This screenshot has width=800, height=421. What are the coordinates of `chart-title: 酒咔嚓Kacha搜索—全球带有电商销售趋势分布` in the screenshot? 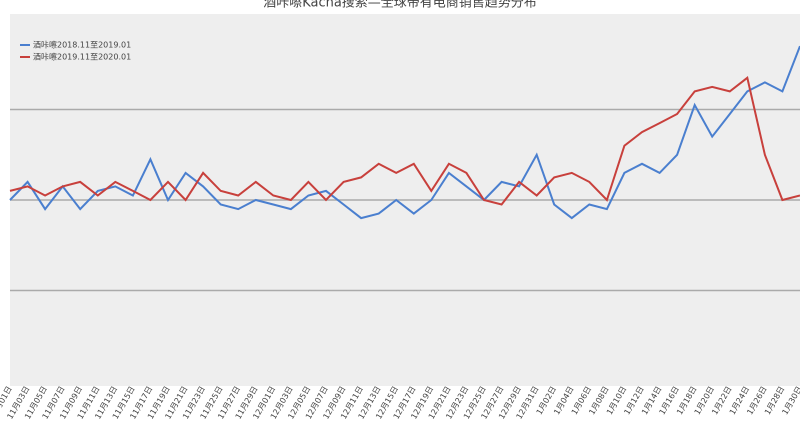 It's located at (400, 5).